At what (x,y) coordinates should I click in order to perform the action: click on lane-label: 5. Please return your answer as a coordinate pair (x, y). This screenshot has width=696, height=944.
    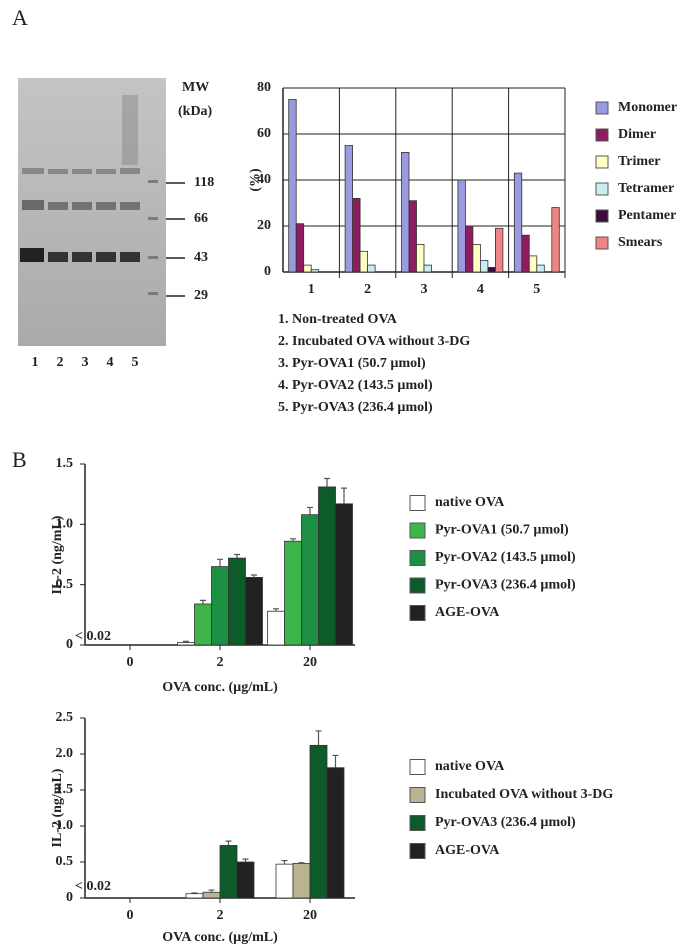
    Looking at the image, I should click on (135, 362).